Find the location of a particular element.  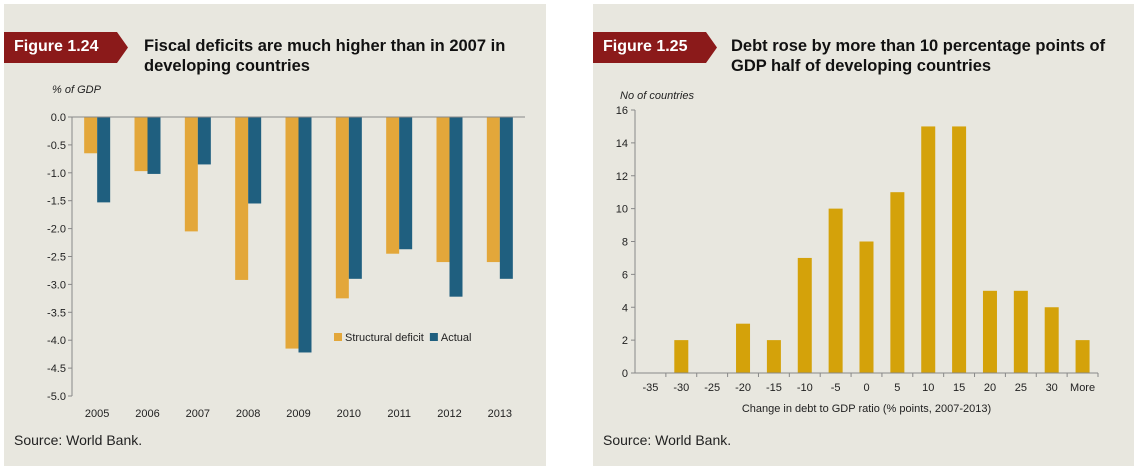

y-tick-label: -4.5 is located at coordinates (56, 369).